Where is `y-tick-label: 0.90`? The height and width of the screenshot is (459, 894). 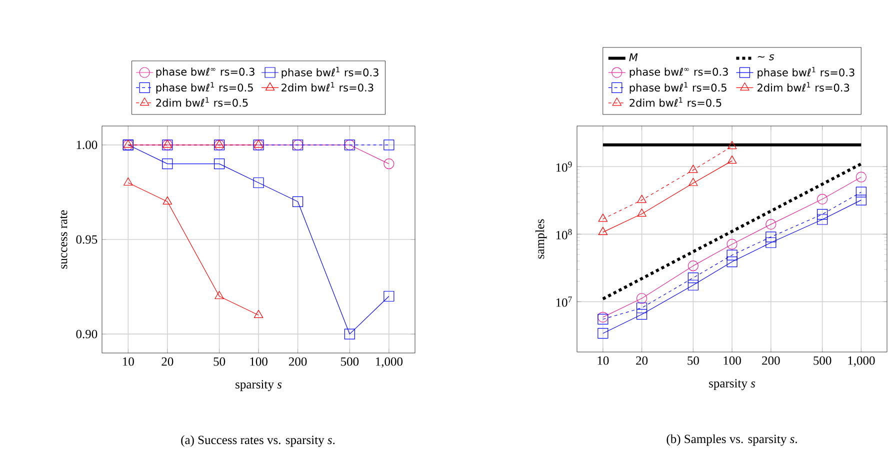 y-tick-label: 0.90 is located at coordinates (87, 334).